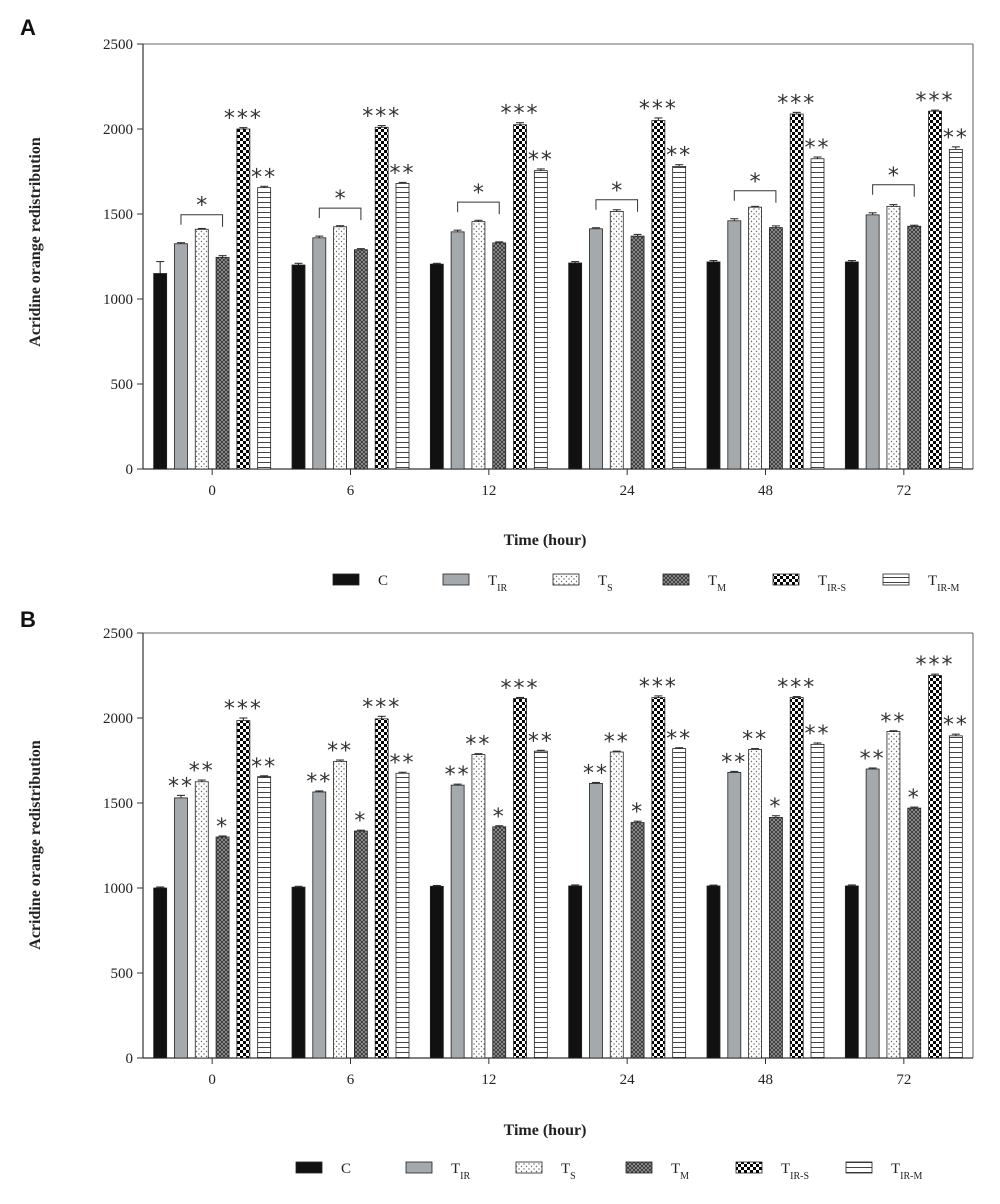 This screenshot has height=1204, width=1000. I want to click on legend-swatch-c, so click(309, 1167).